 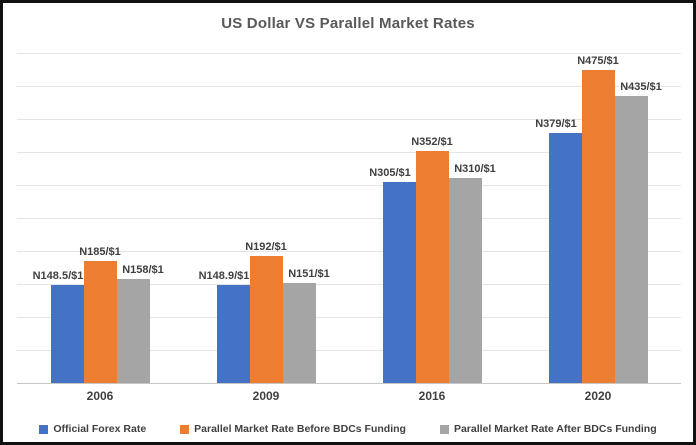 What do you see at coordinates (349, 396) in the screenshot?
I see `x-axis: 2006 2009 2016 2020` at bounding box center [349, 396].